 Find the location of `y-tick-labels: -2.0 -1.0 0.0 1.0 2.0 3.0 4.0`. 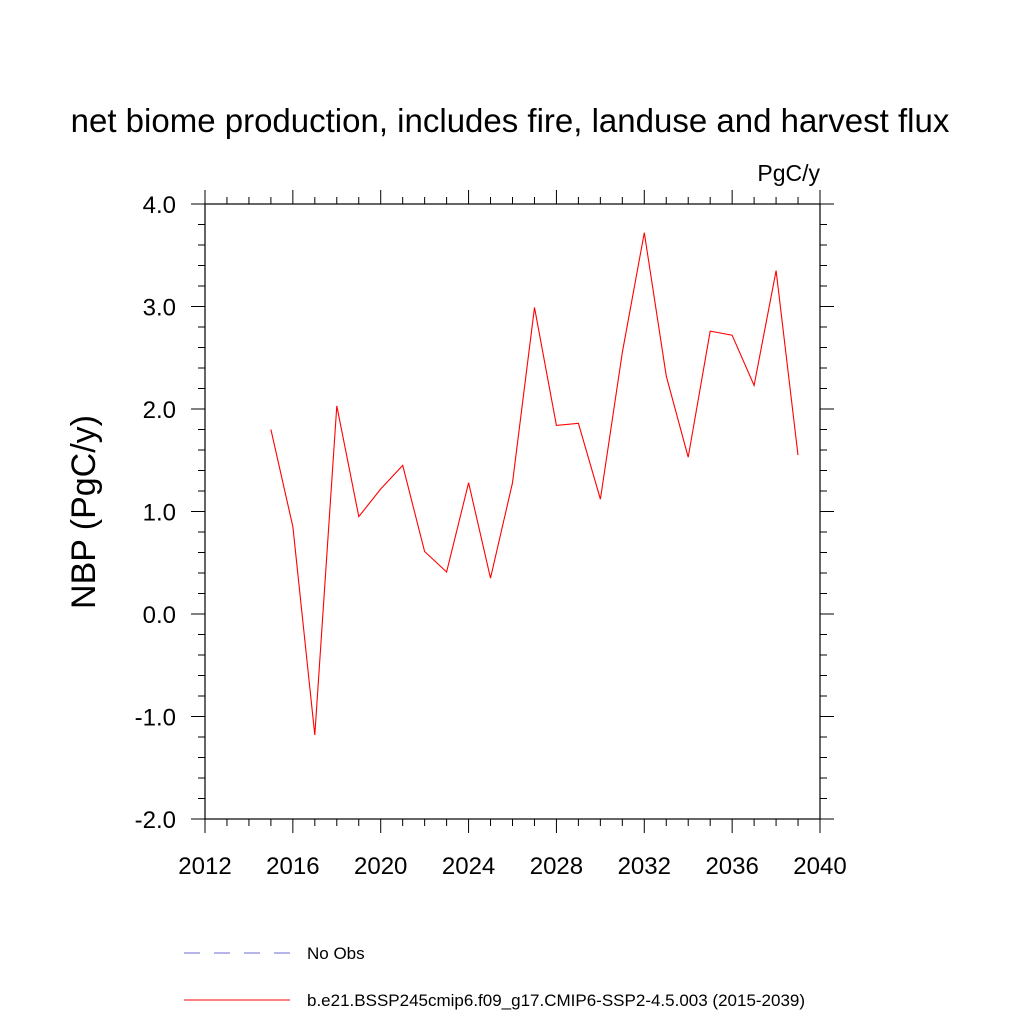

y-tick-labels: -2.0 -1.0 0.0 1.0 2.0 3.0 4.0 is located at coordinates (155, 513).